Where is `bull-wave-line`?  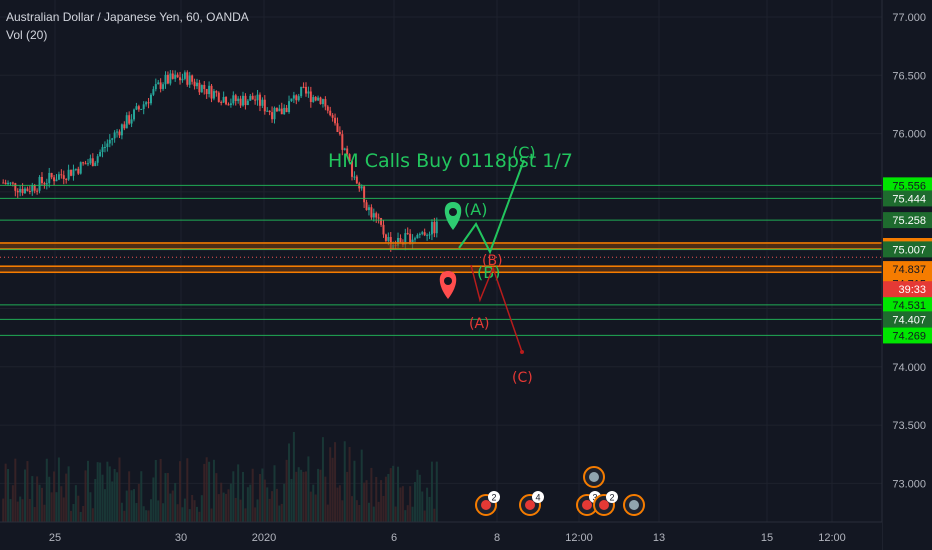 bull-wave-line is located at coordinates (491, 207).